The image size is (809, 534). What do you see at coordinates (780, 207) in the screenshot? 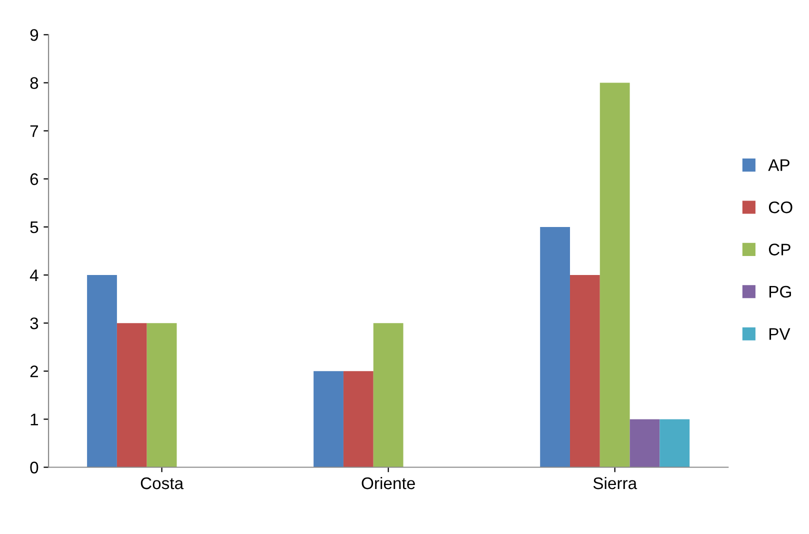
I see `legend-label: CO` at bounding box center [780, 207].